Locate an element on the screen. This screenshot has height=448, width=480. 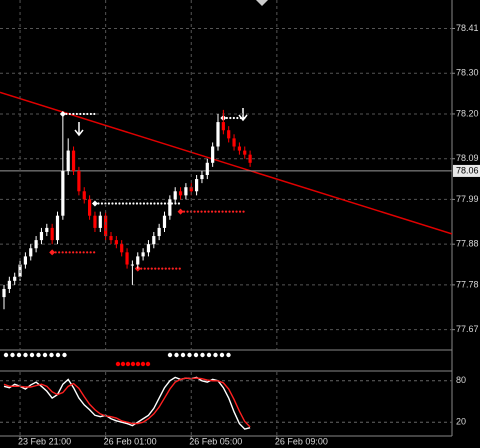
y-tick-label: 77.88 is located at coordinates (467, 244).